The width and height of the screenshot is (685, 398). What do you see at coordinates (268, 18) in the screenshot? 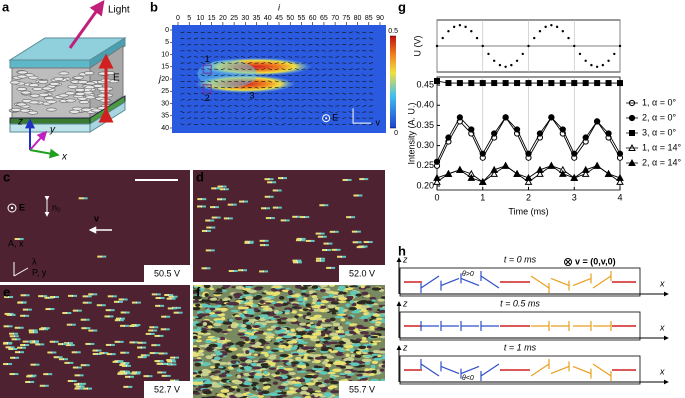
I see `x-tick-label: 40` at bounding box center [268, 18].